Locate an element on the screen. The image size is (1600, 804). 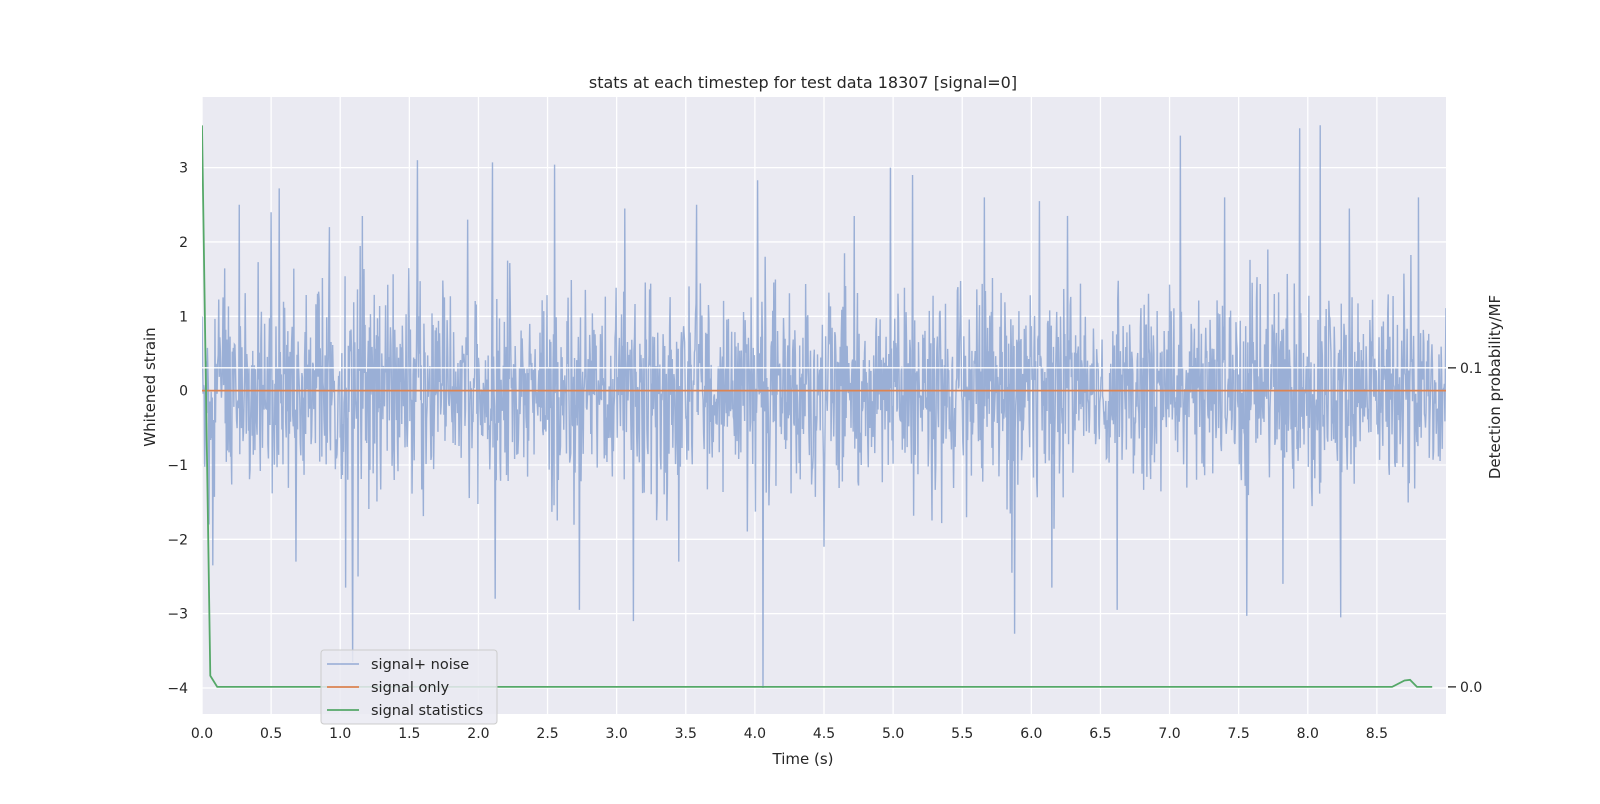
y-axis-label: Whitened strain is located at coordinates (150, 386).